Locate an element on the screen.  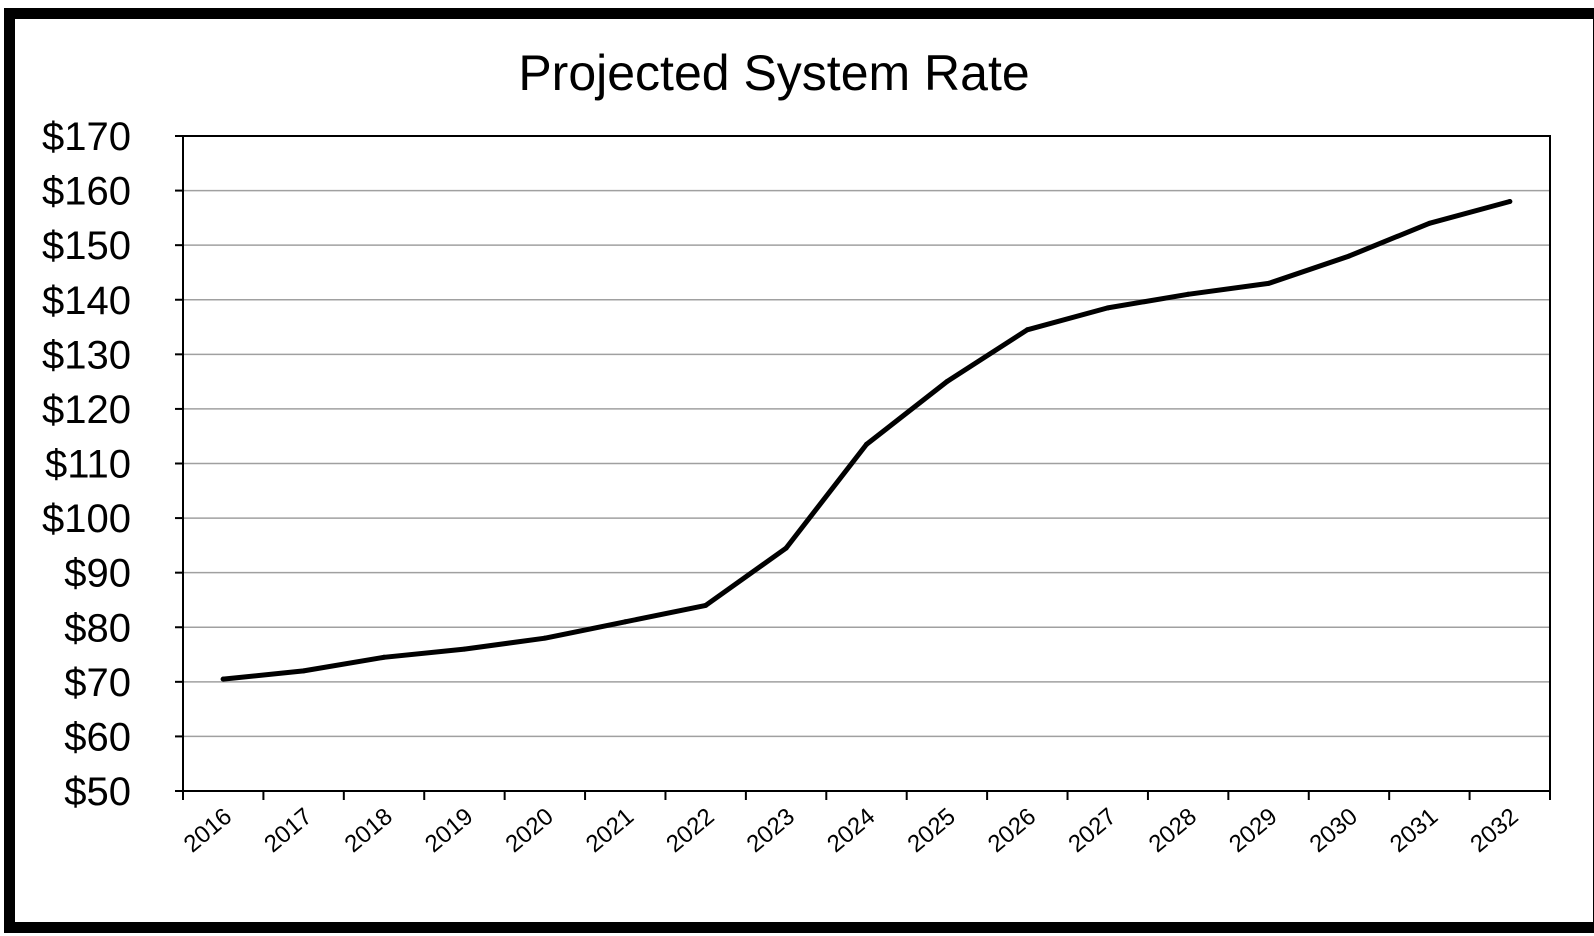
y-tick-label: $120 is located at coordinates (86, 410).